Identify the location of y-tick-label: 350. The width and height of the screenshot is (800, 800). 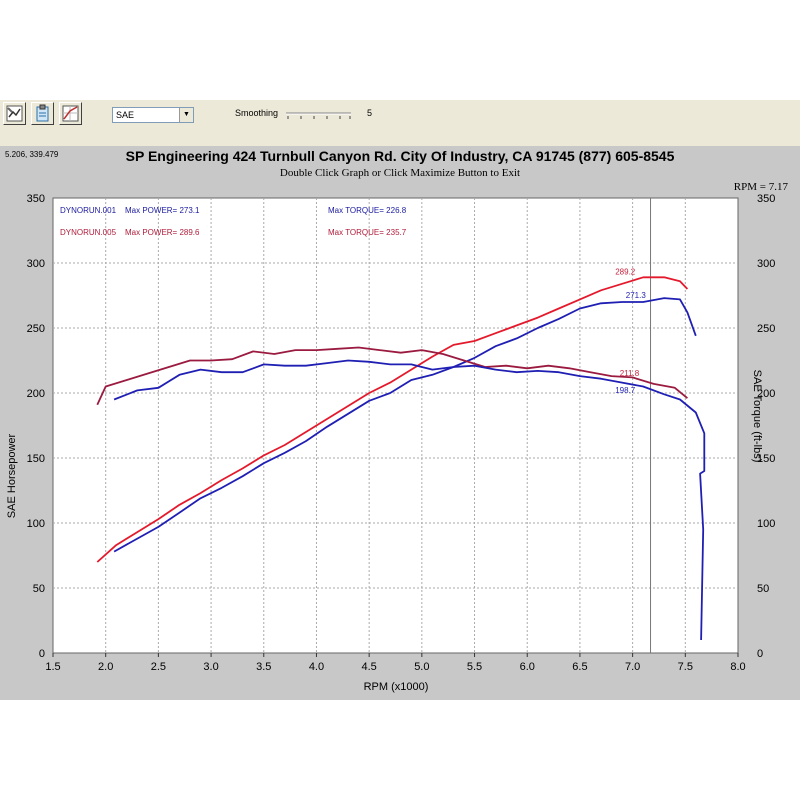
(36, 199).